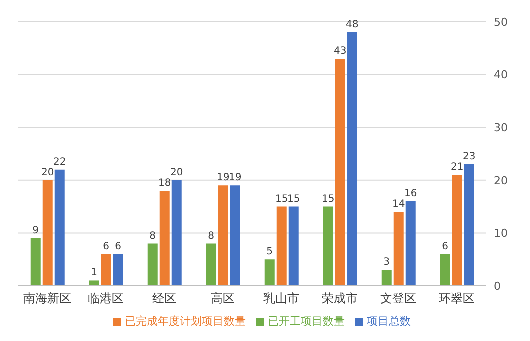 This screenshot has width=530, height=341. What do you see at coordinates (497, 286) in the screenshot?
I see `y-tick-label: 0` at bounding box center [497, 286].